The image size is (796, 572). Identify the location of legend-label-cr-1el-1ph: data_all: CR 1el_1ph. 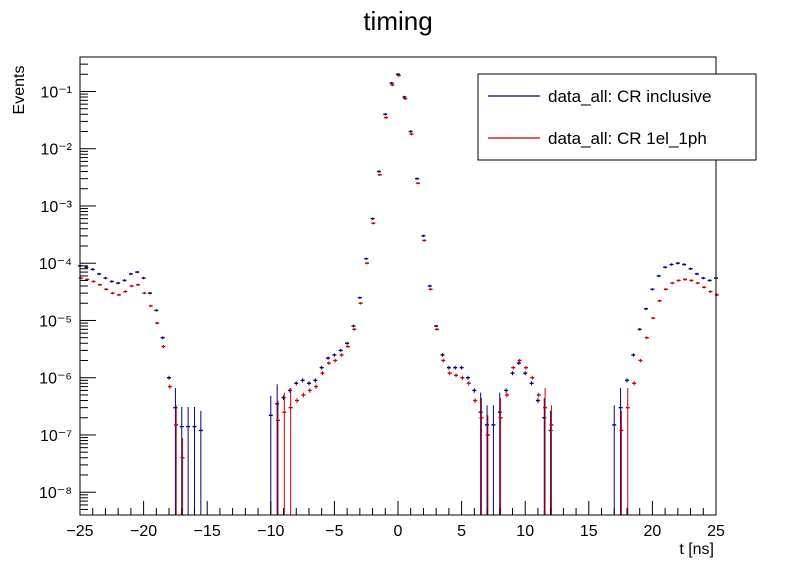
(627, 138).